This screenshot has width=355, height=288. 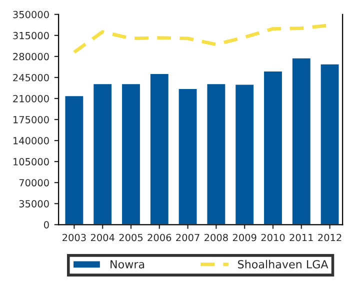 What do you see at coordinates (31, 162) in the screenshot?
I see `y-tick-label: 105000` at bounding box center [31, 162].